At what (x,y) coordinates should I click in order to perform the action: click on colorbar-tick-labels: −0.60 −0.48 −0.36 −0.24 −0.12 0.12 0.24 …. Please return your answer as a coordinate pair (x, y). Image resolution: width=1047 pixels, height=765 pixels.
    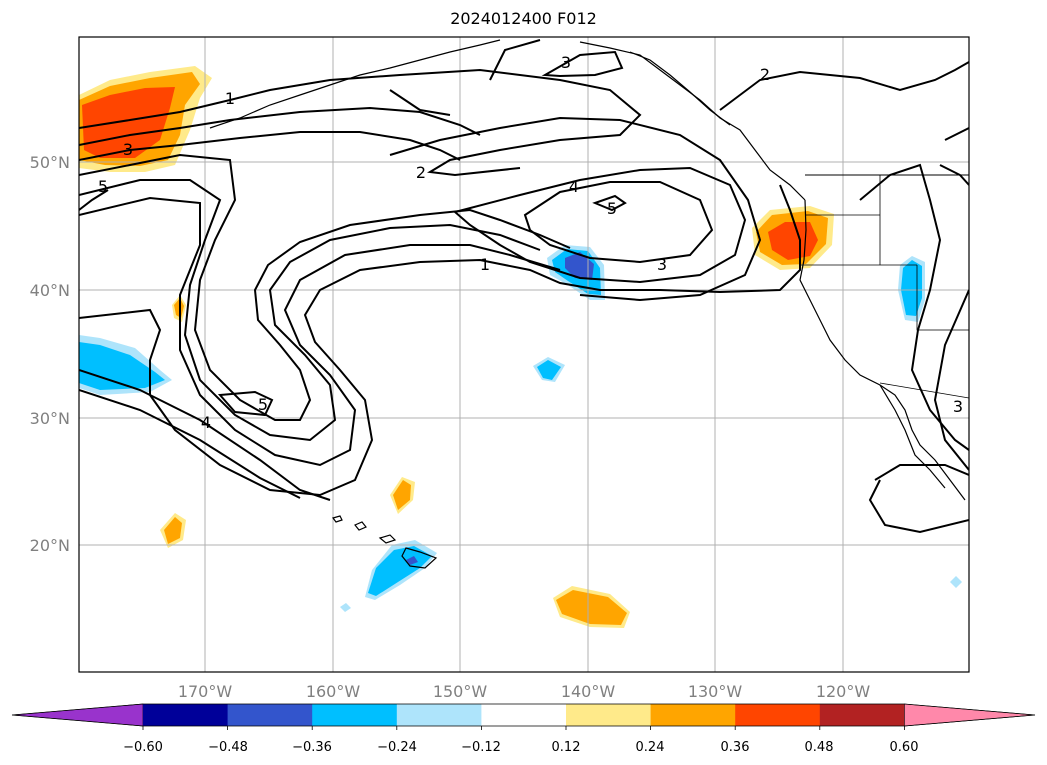
    Looking at the image, I should click on (520, 747).